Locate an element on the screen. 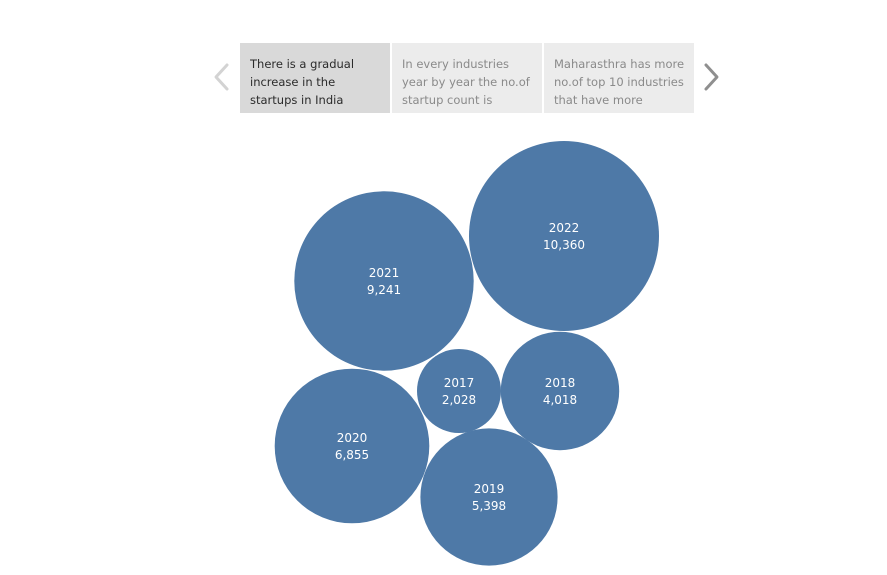 This screenshot has height=575, width=887. chevron-left-icon is located at coordinates (222, 77).